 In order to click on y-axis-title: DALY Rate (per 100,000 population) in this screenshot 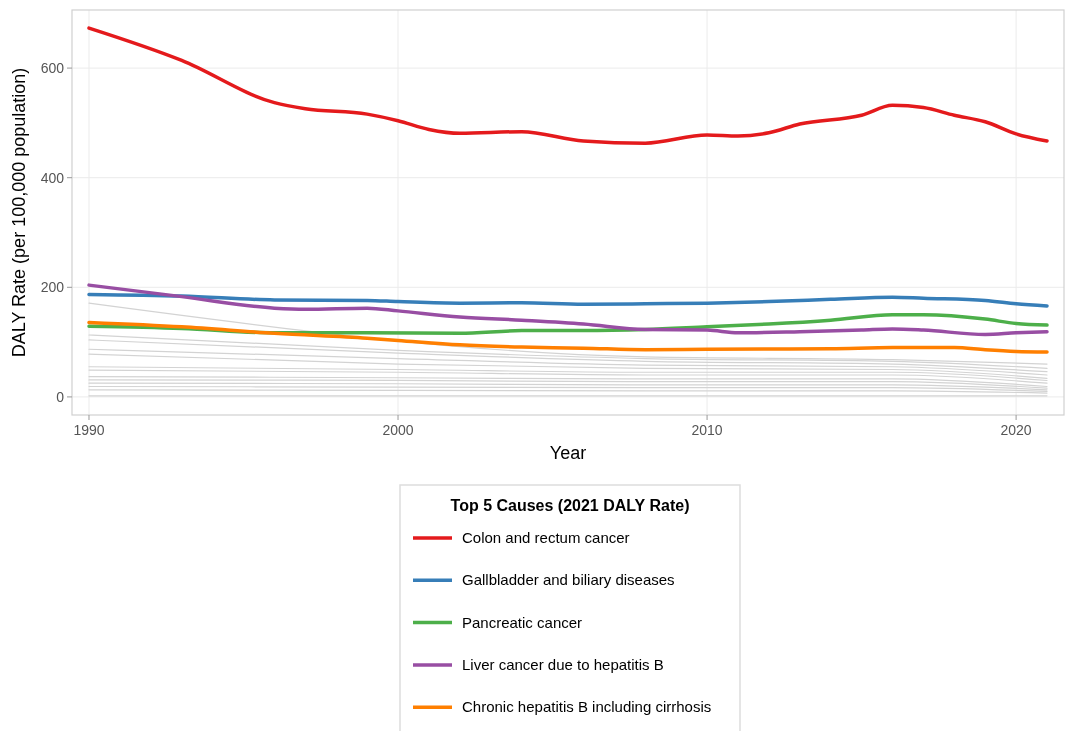, I will do `click(19, 212)`.